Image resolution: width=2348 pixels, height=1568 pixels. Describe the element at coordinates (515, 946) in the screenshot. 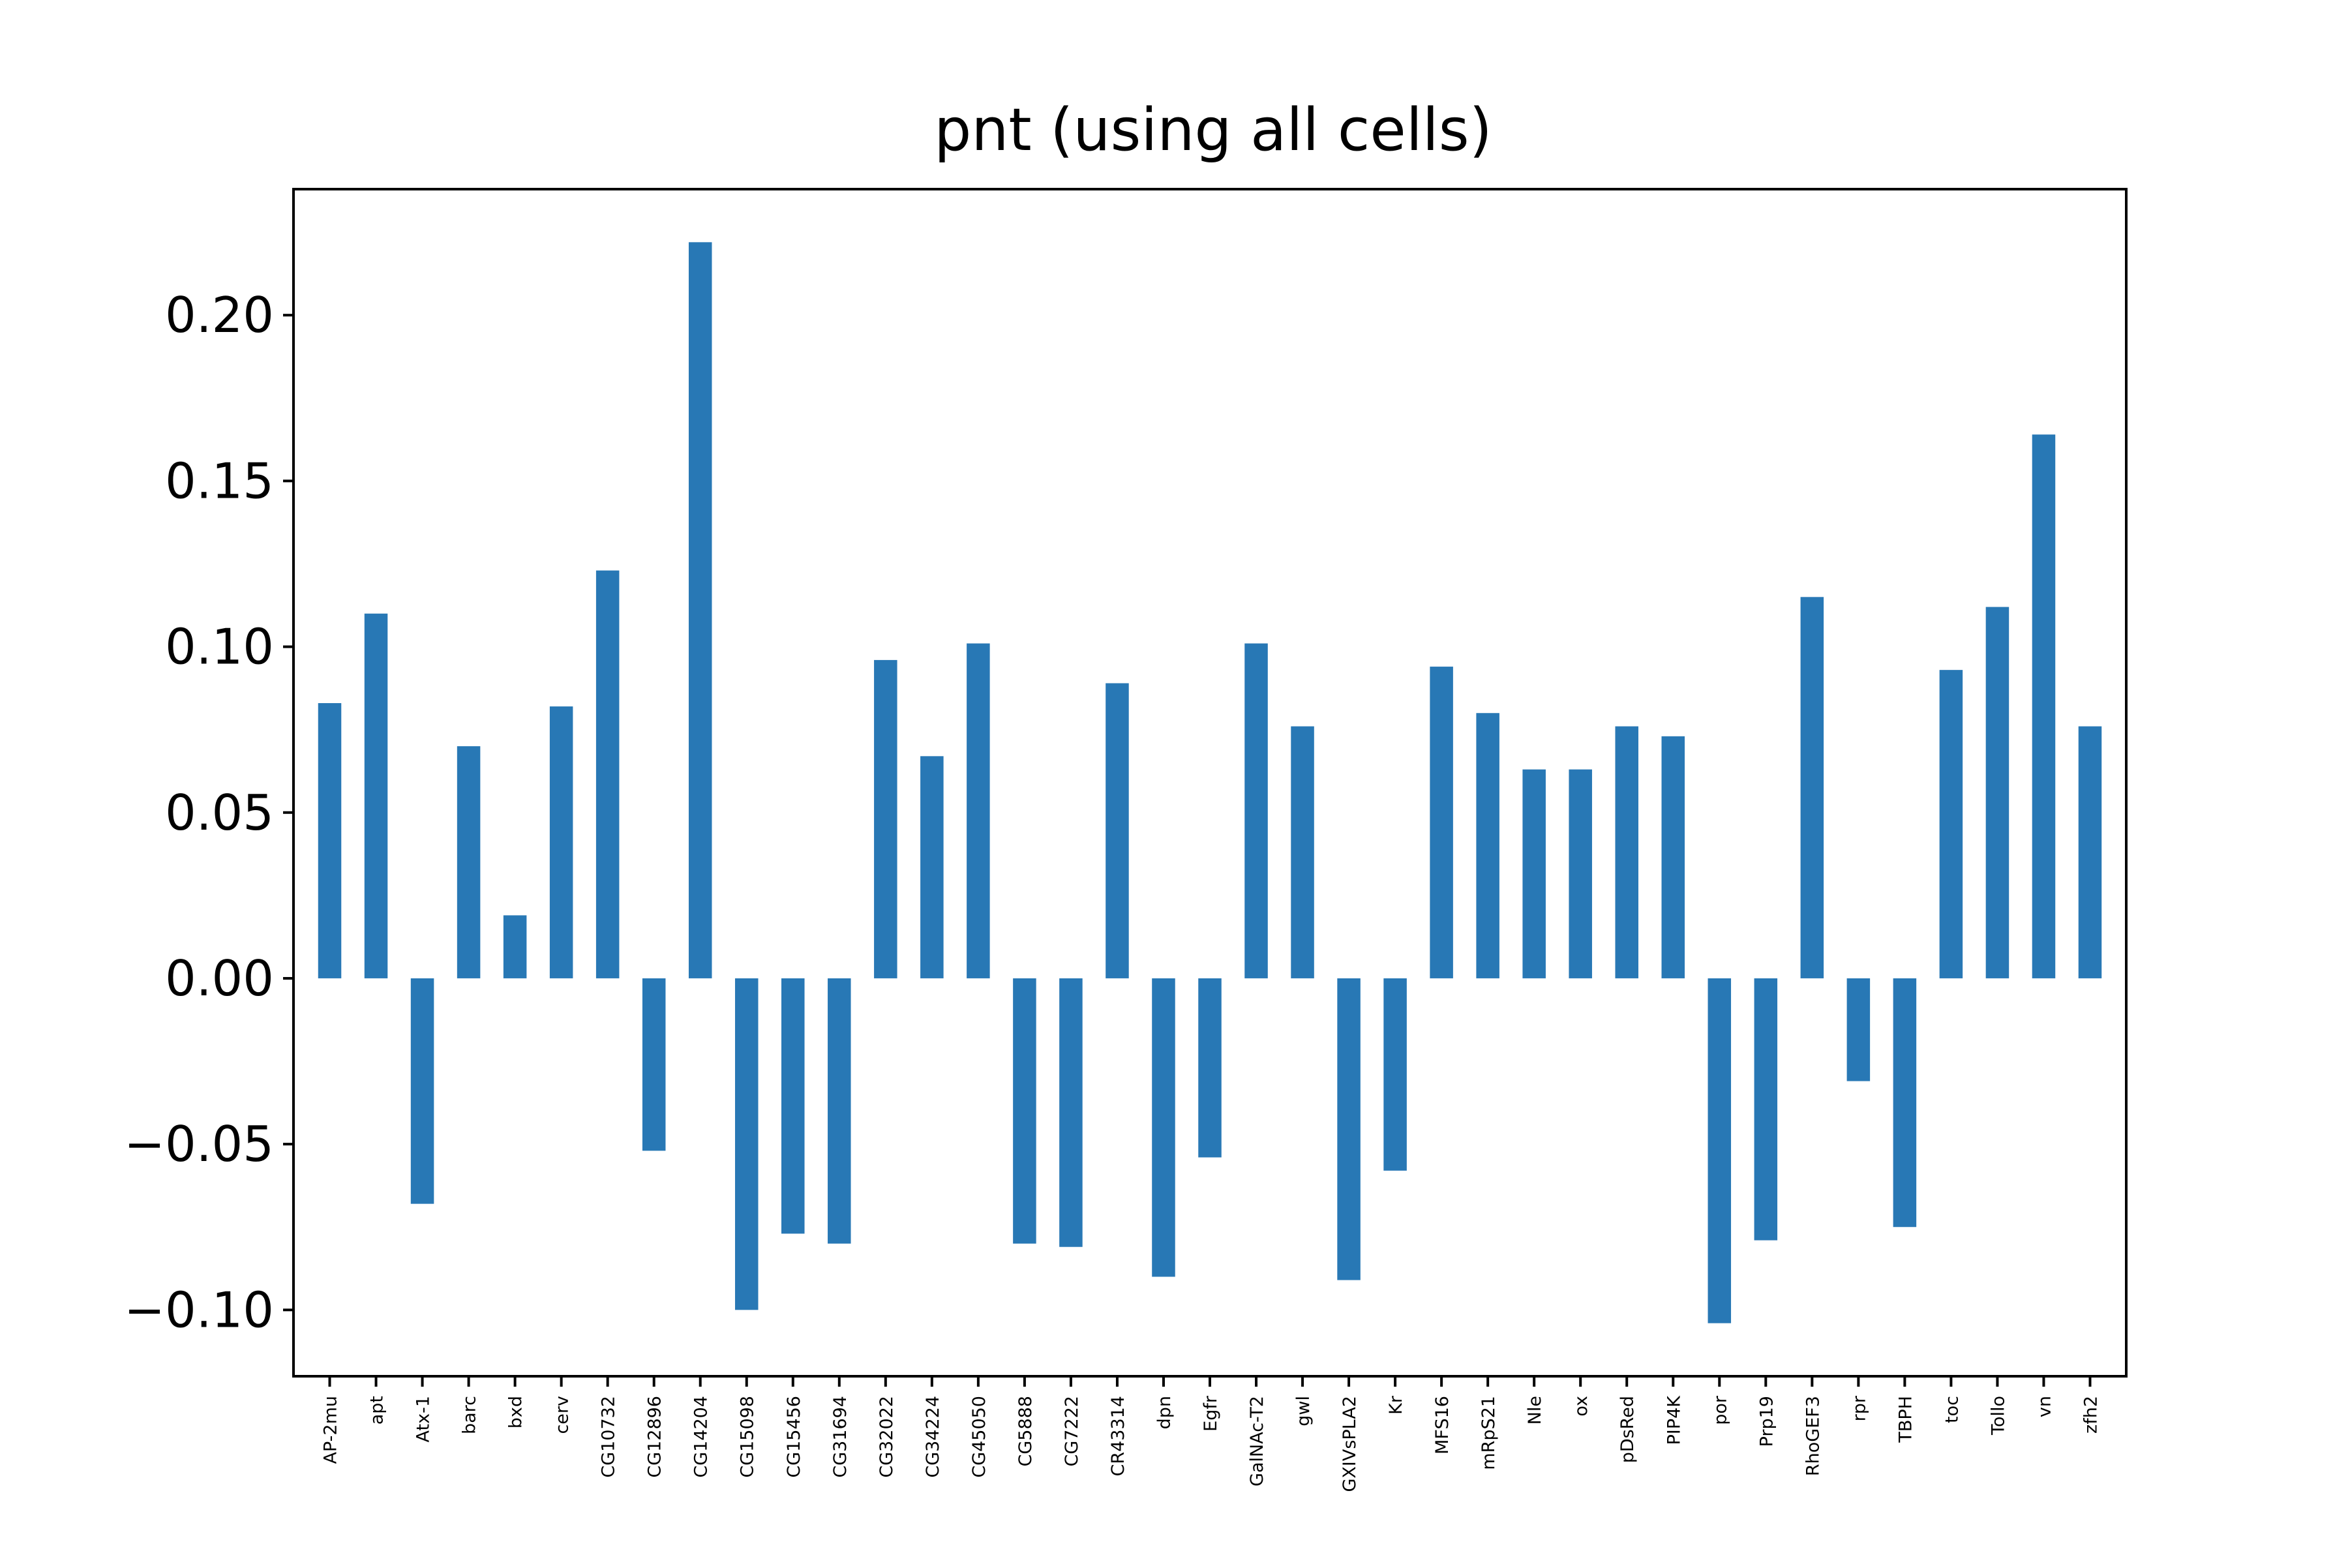

I see `bar-bxd` at that location.